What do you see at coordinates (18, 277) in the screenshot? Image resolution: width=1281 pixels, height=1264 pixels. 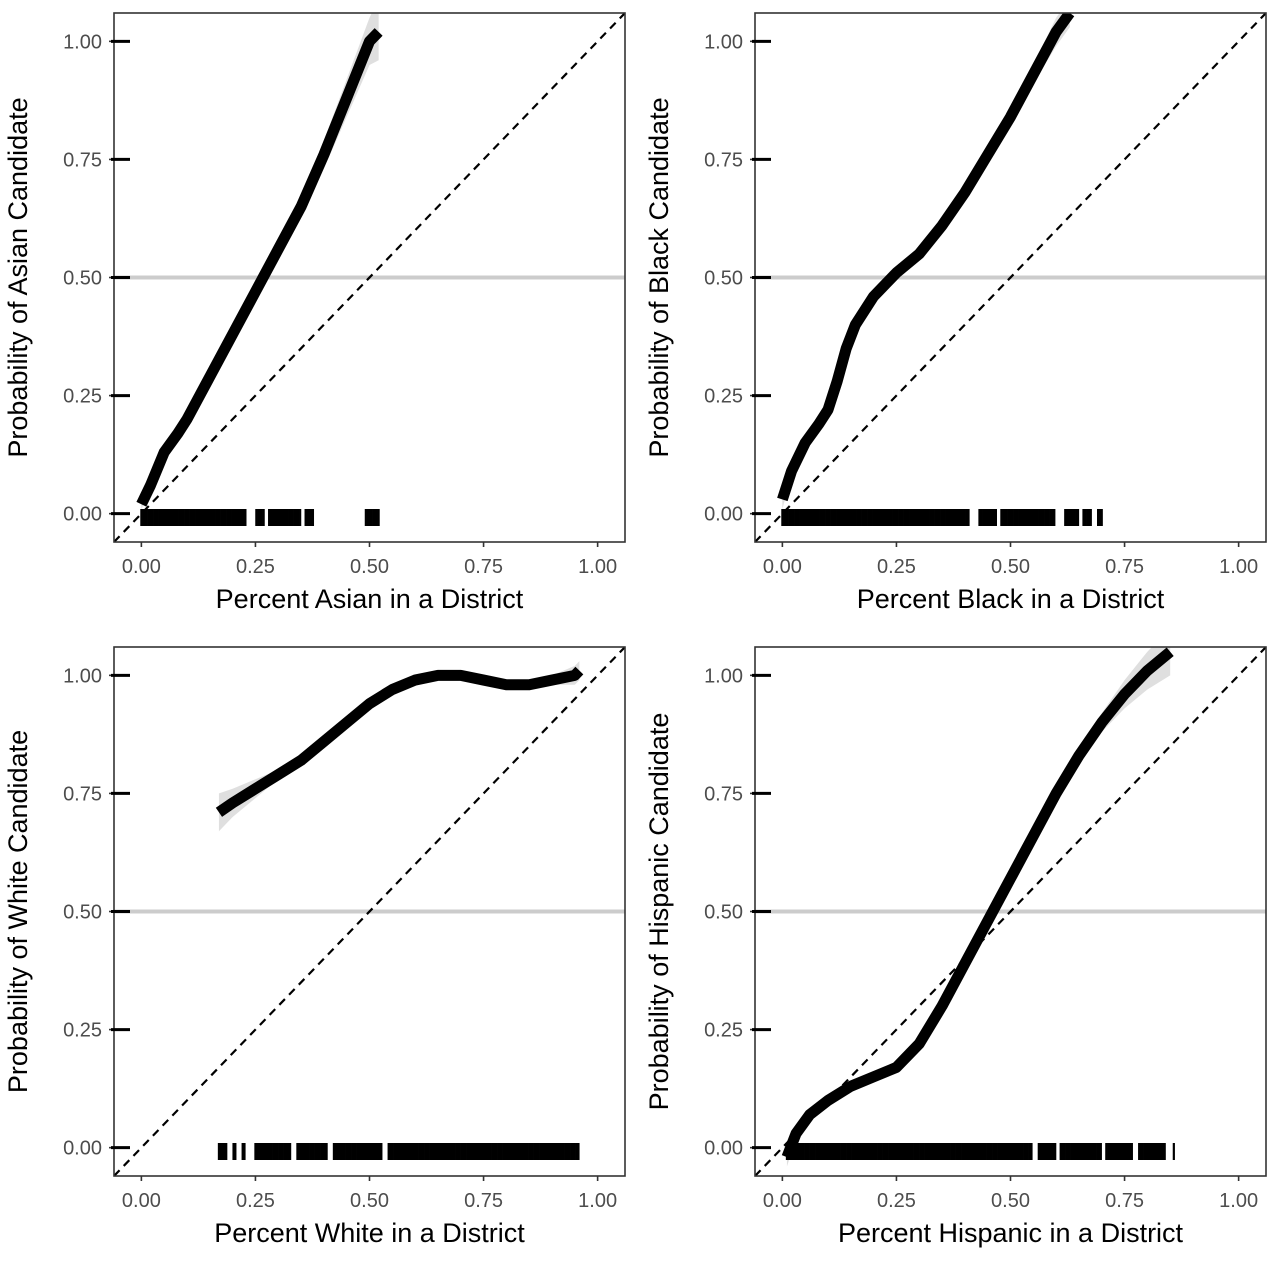 I see `y-axis-title: Probability of Asian Candidate` at bounding box center [18, 277].